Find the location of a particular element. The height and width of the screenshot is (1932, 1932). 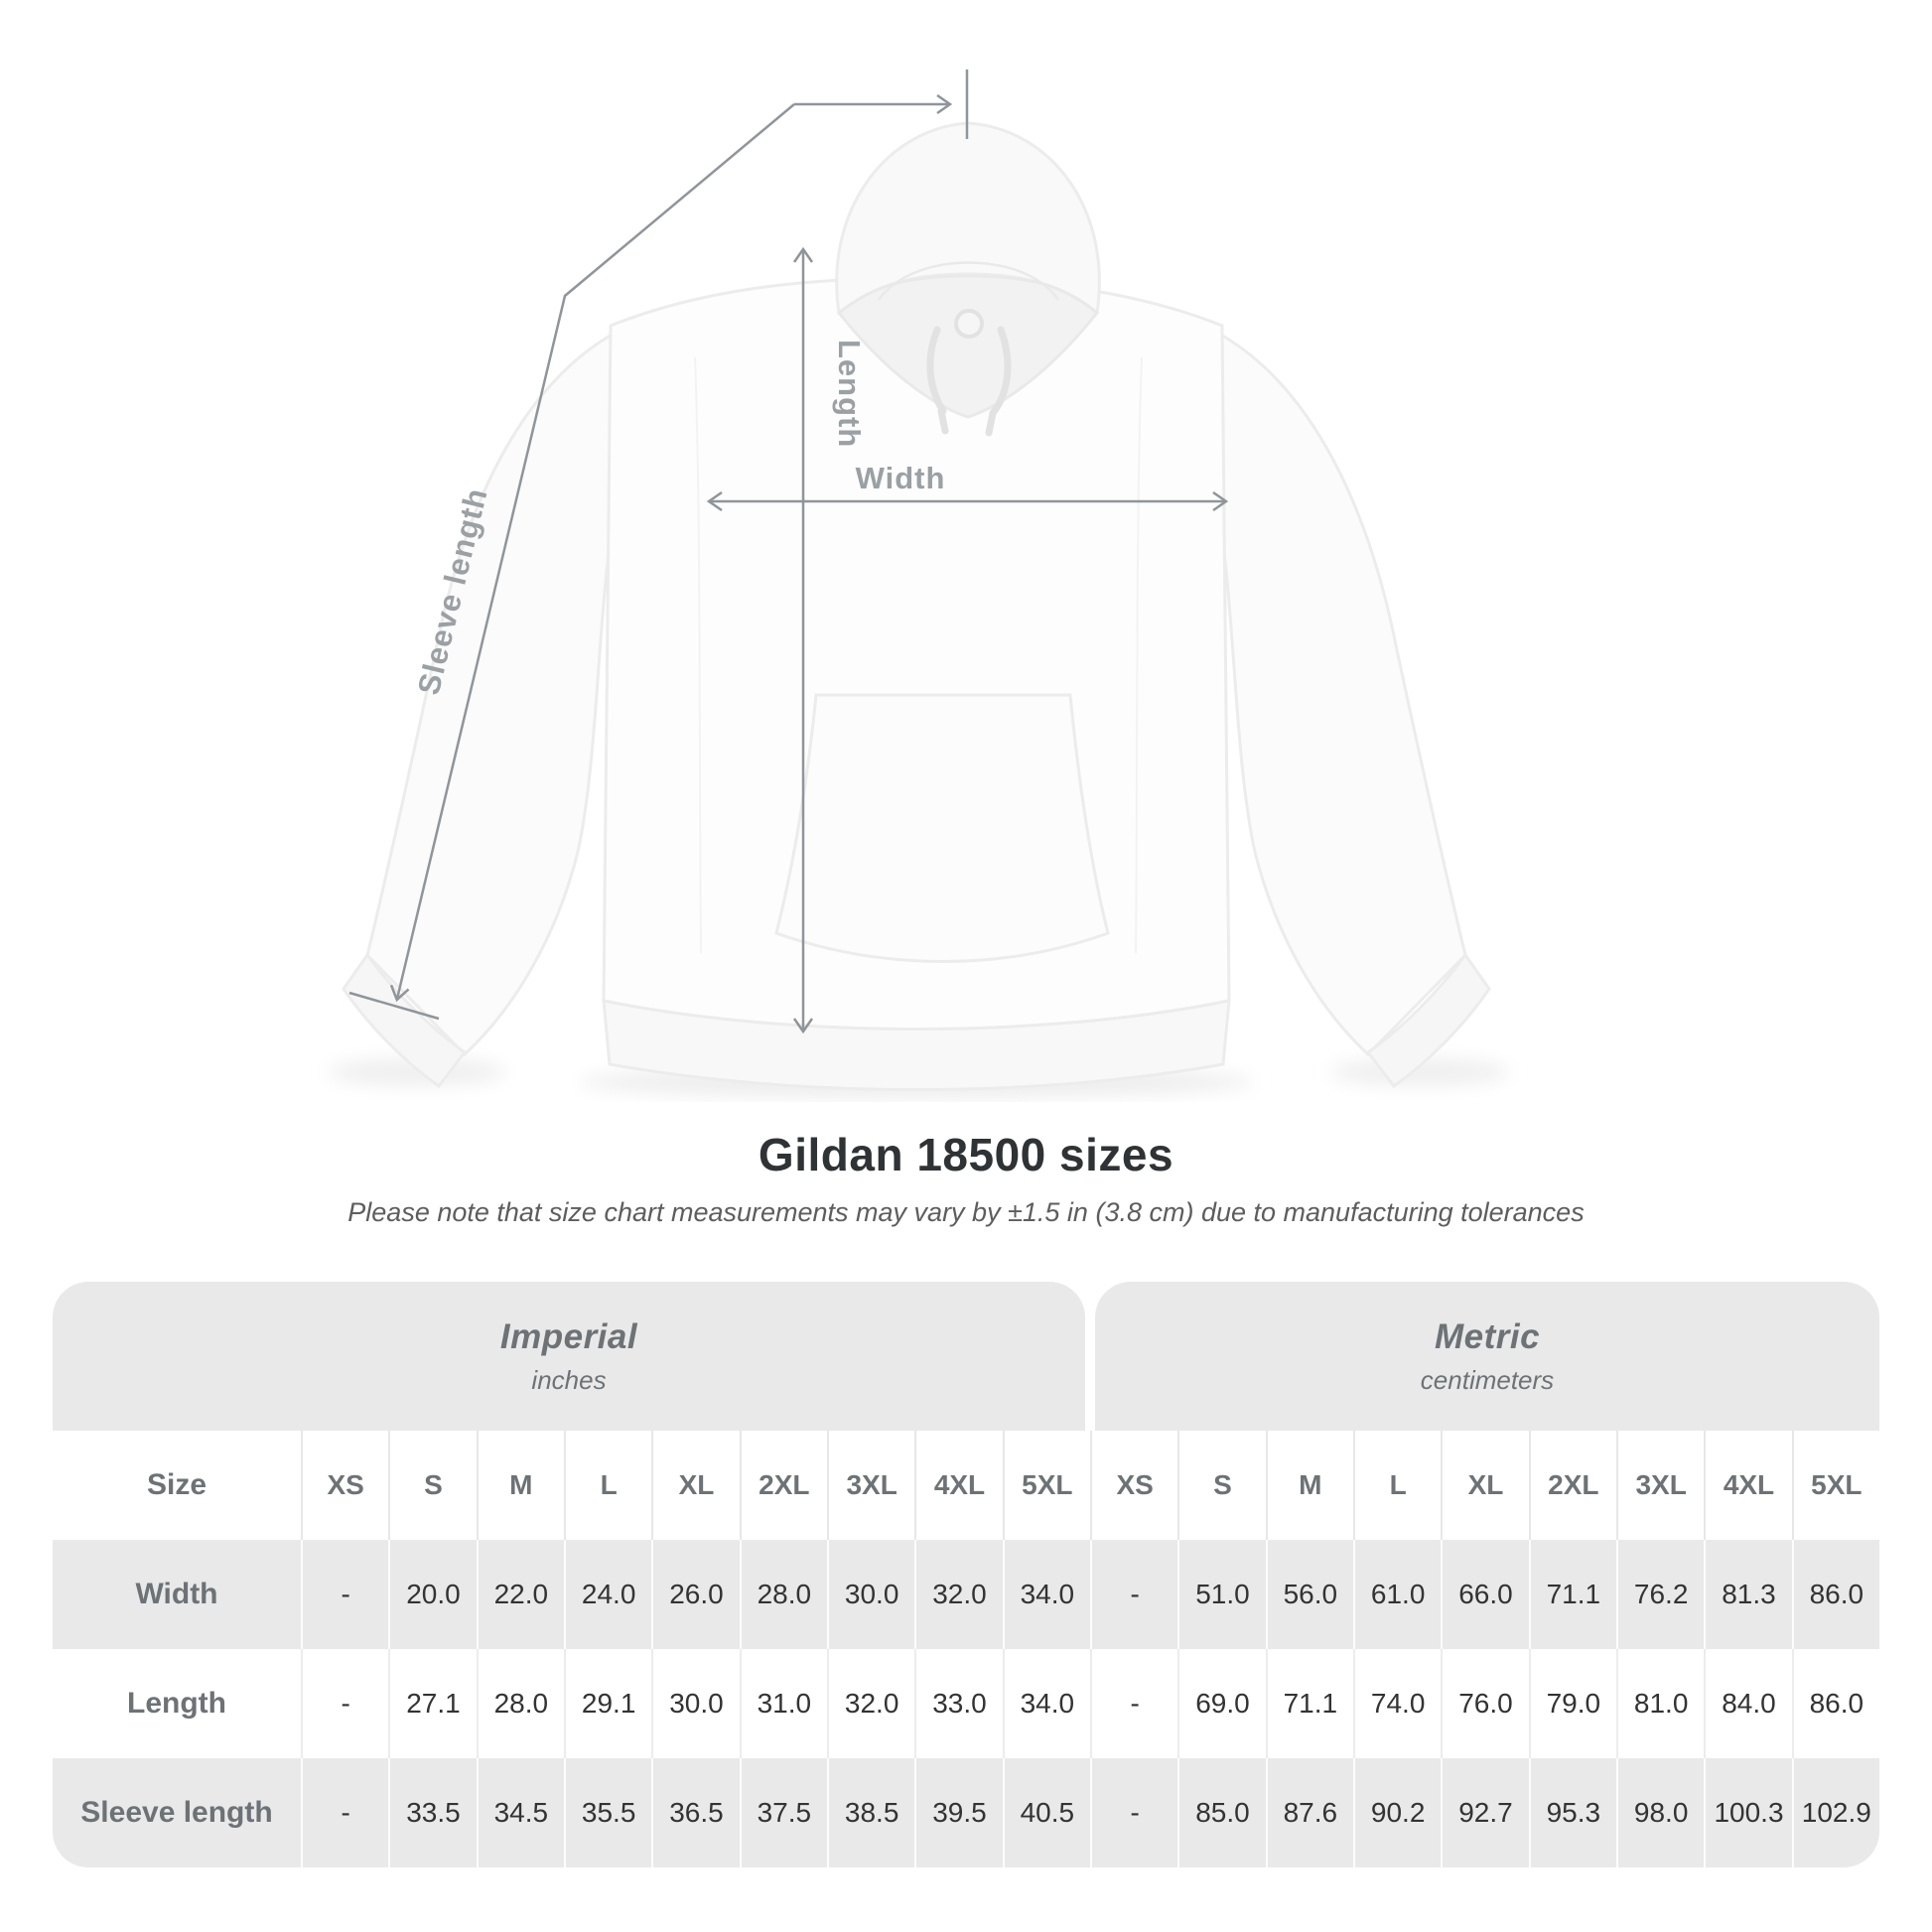

sleeve-length-line is located at coordinates (596, 551).